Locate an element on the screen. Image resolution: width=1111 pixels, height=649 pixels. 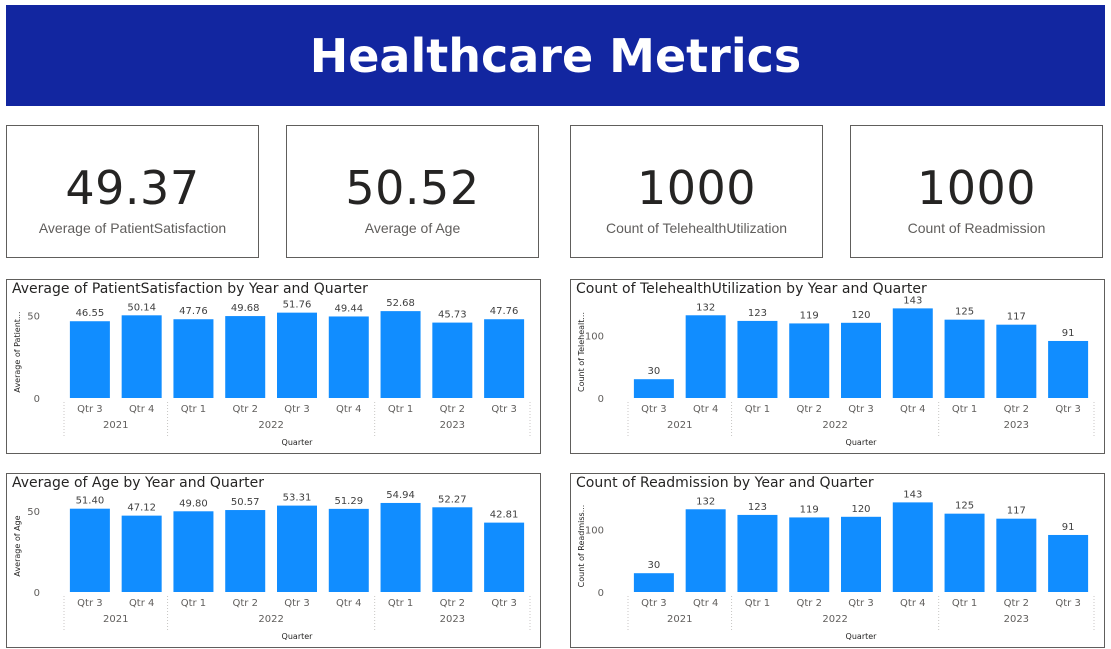
kpi-card-patient-satisfaction: 49.37 Average of PatientSatisfaction is located at coordinates (132, 191).